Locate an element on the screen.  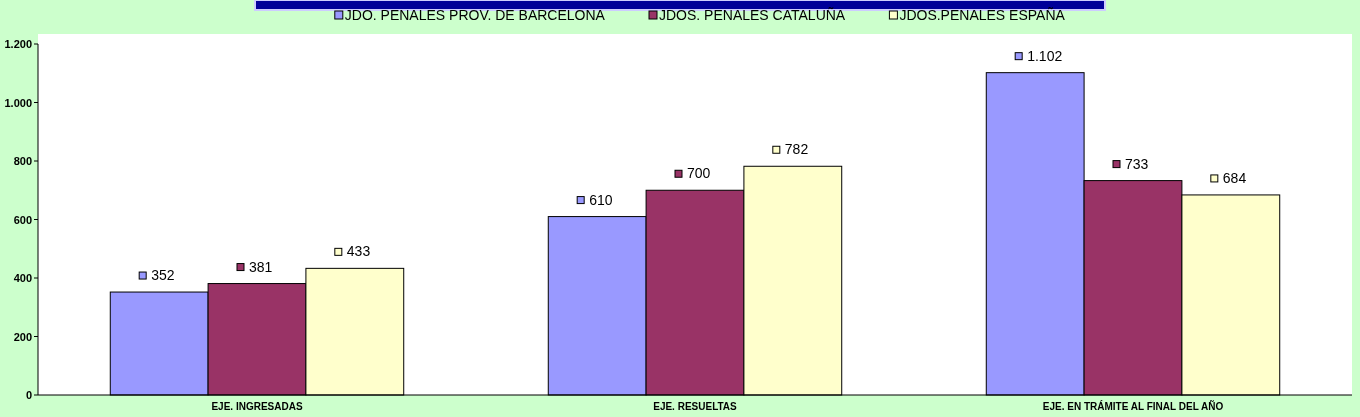
data-label: 610 is located at coordinates (601, 199).